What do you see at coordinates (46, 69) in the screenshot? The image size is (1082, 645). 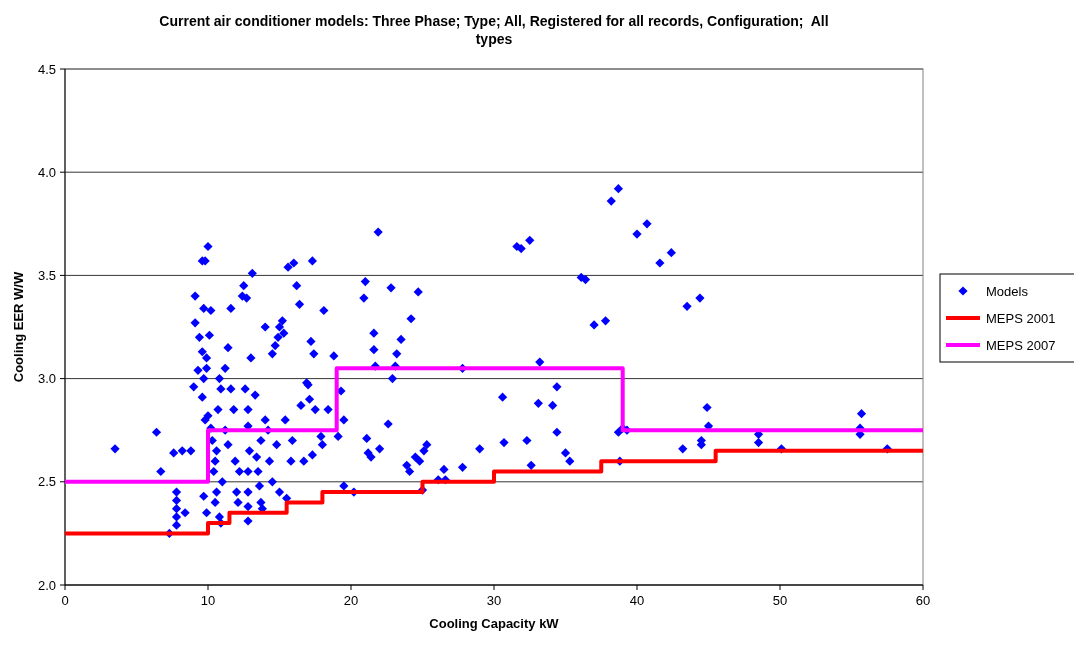 I see `y-tick-label: 4.5` at bounding box center [46, 69].